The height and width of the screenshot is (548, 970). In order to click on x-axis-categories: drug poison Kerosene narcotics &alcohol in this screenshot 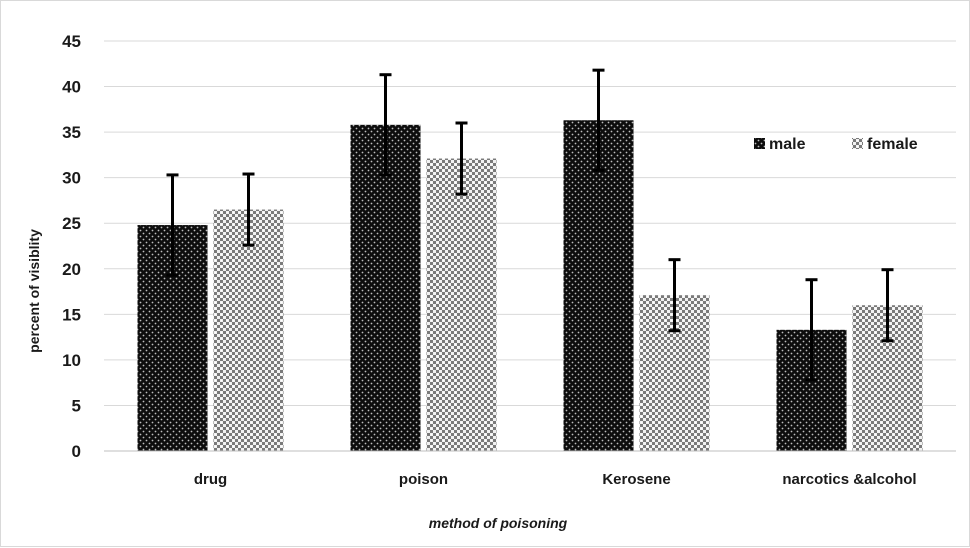, I will do `click(555, 479)`.